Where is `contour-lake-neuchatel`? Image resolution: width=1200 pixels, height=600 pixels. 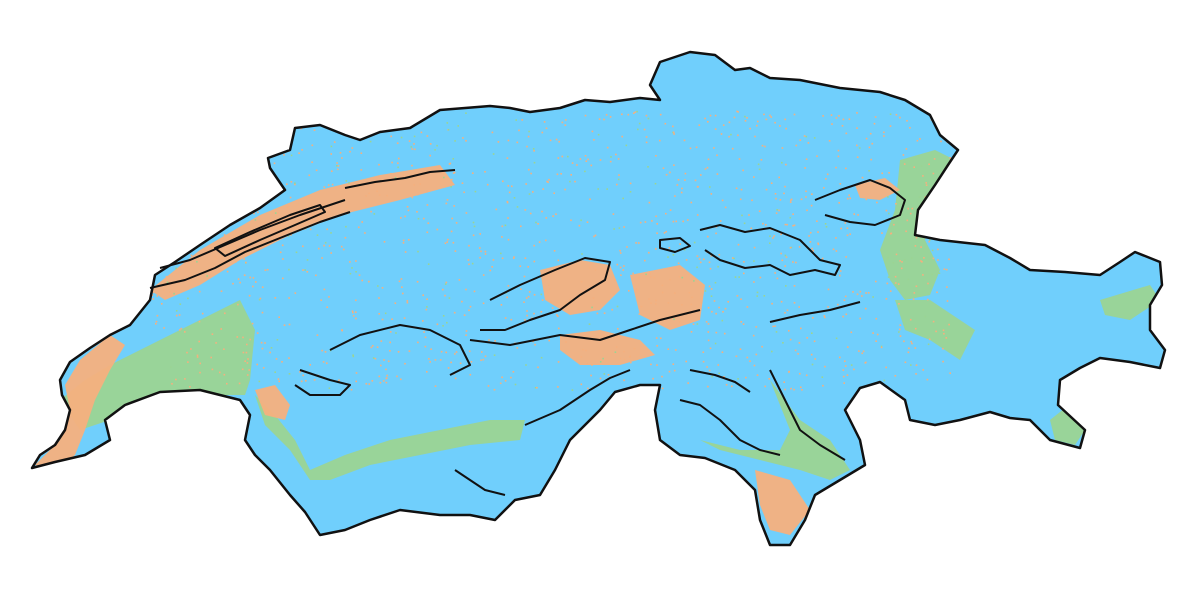 contour-lake-neuchatel is located at coordinates (270, 230).